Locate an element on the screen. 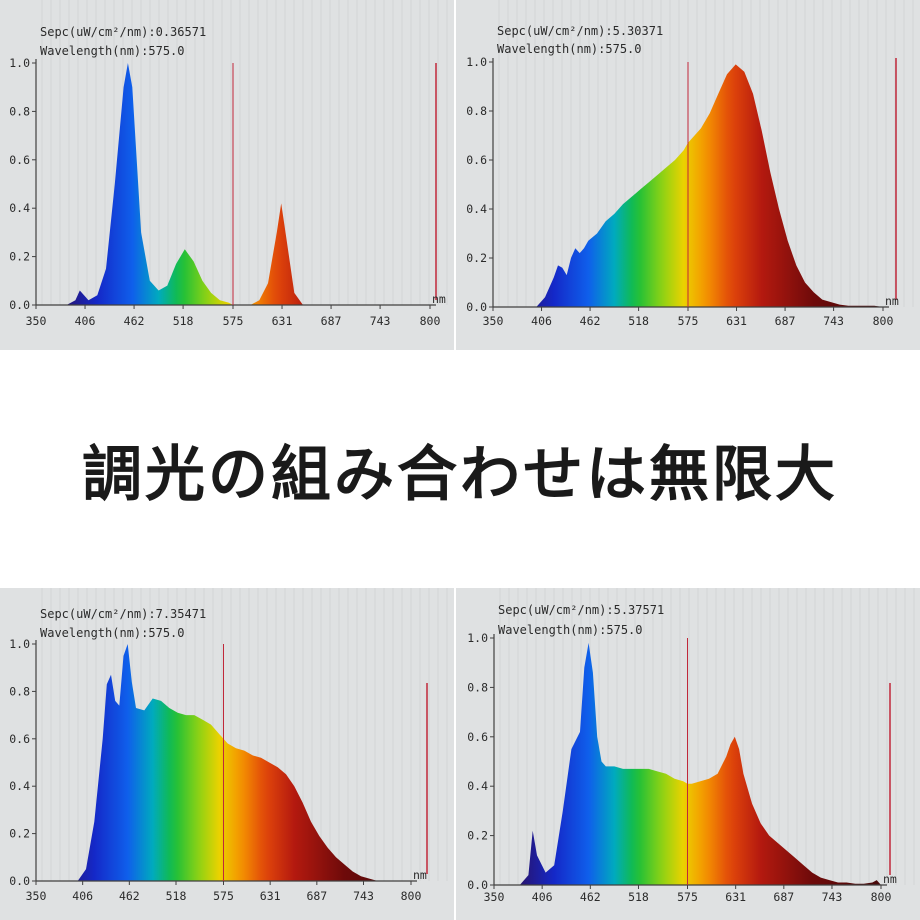  sepc-readout: Sepc(uW/cm²/nm):5.30371 is located at coordinates (580, 31).